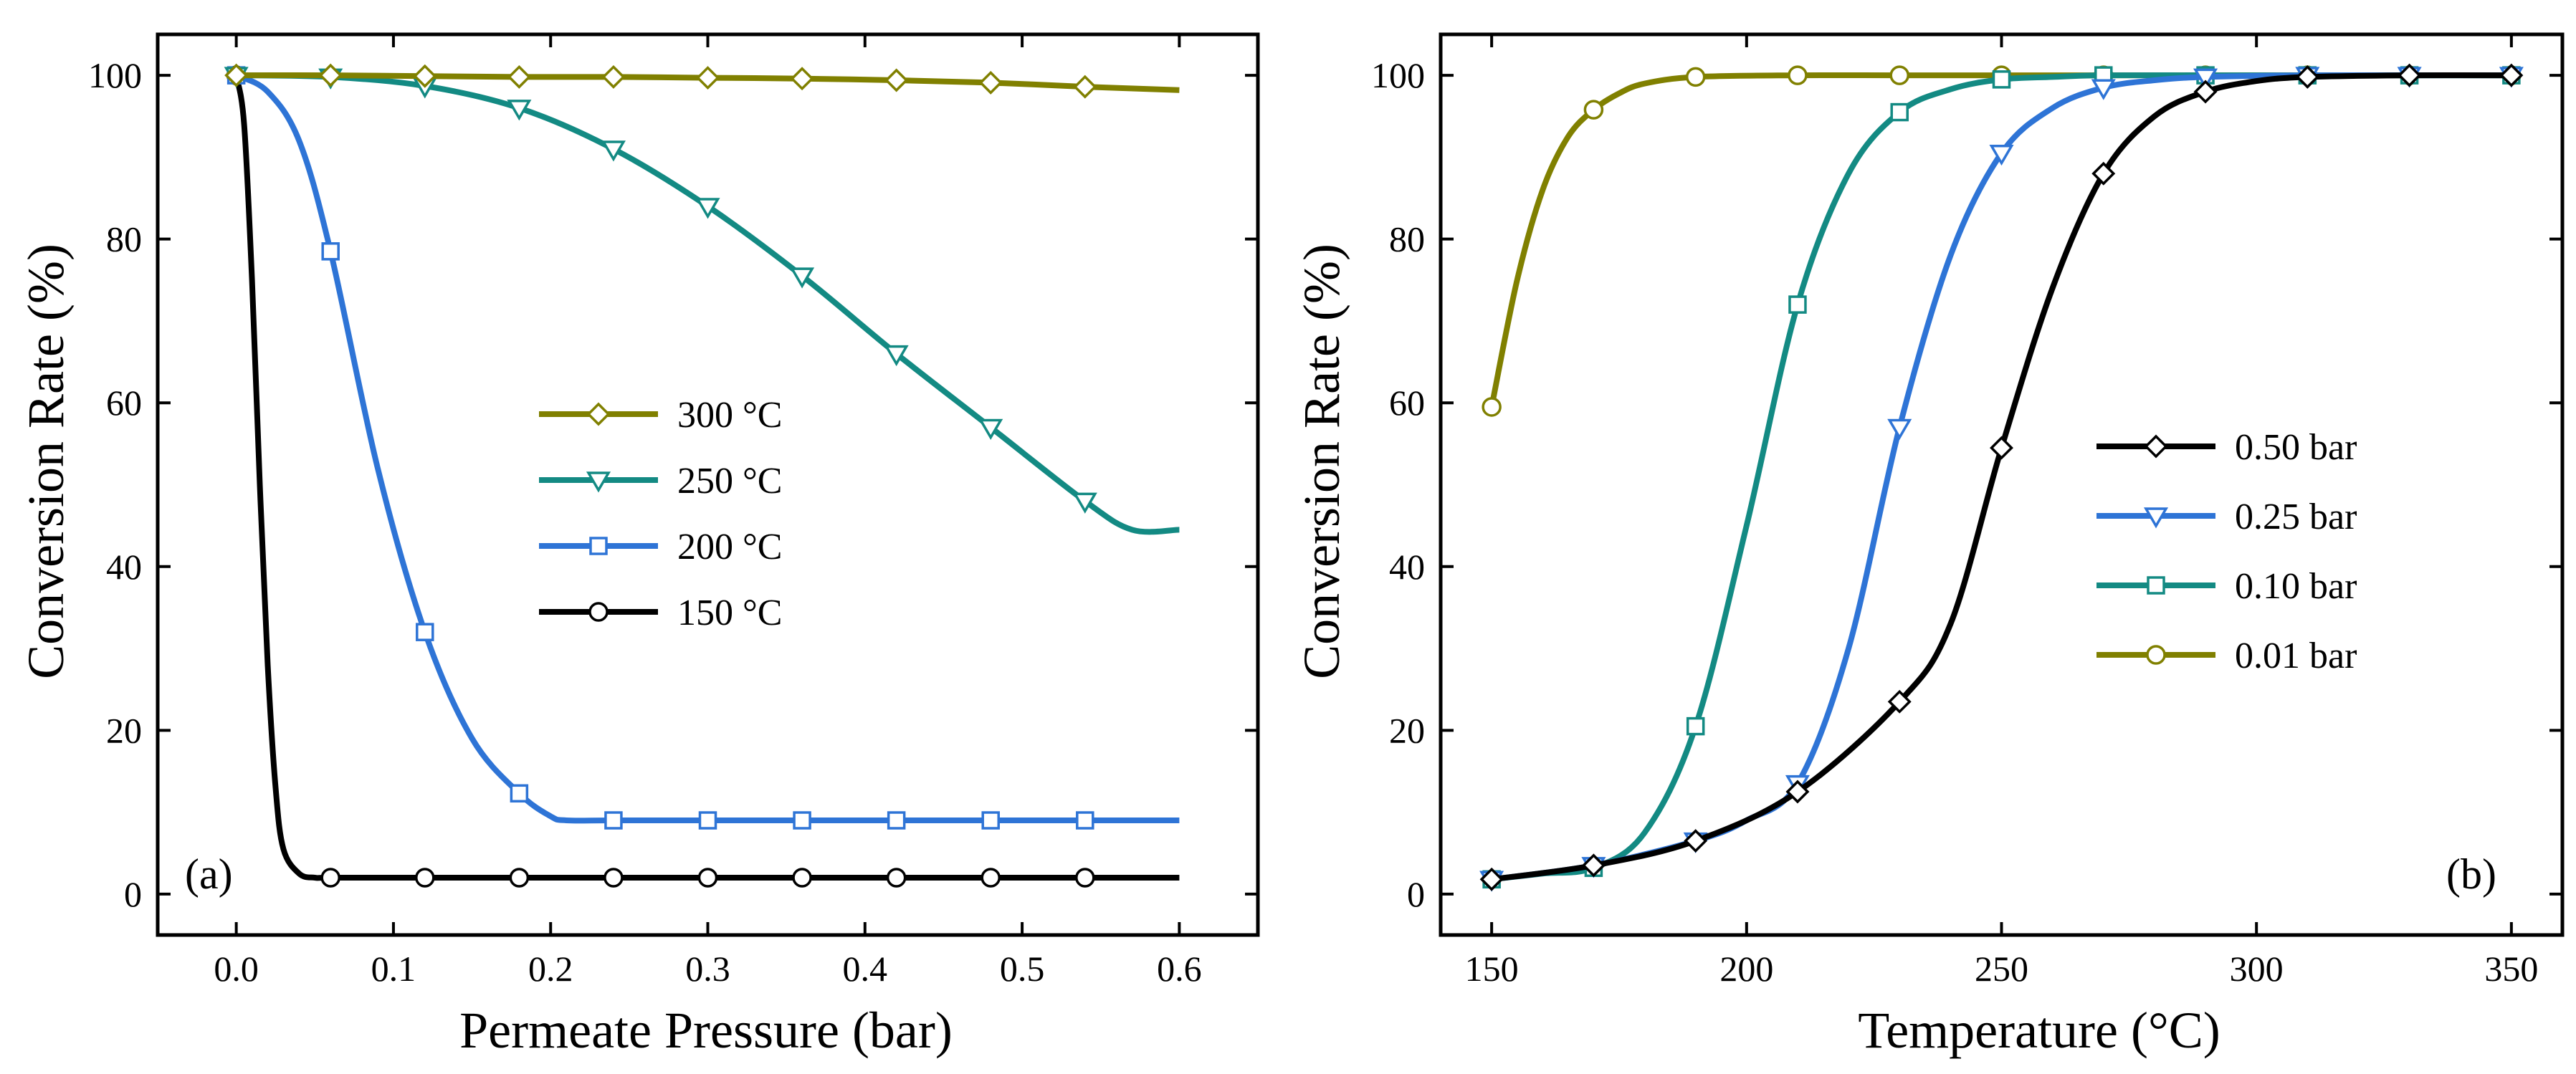  What do you see at coordinates (2471, 874) in the screenshot?
I see `panel-b-label: (b)` at bounding box center [2471, 874].